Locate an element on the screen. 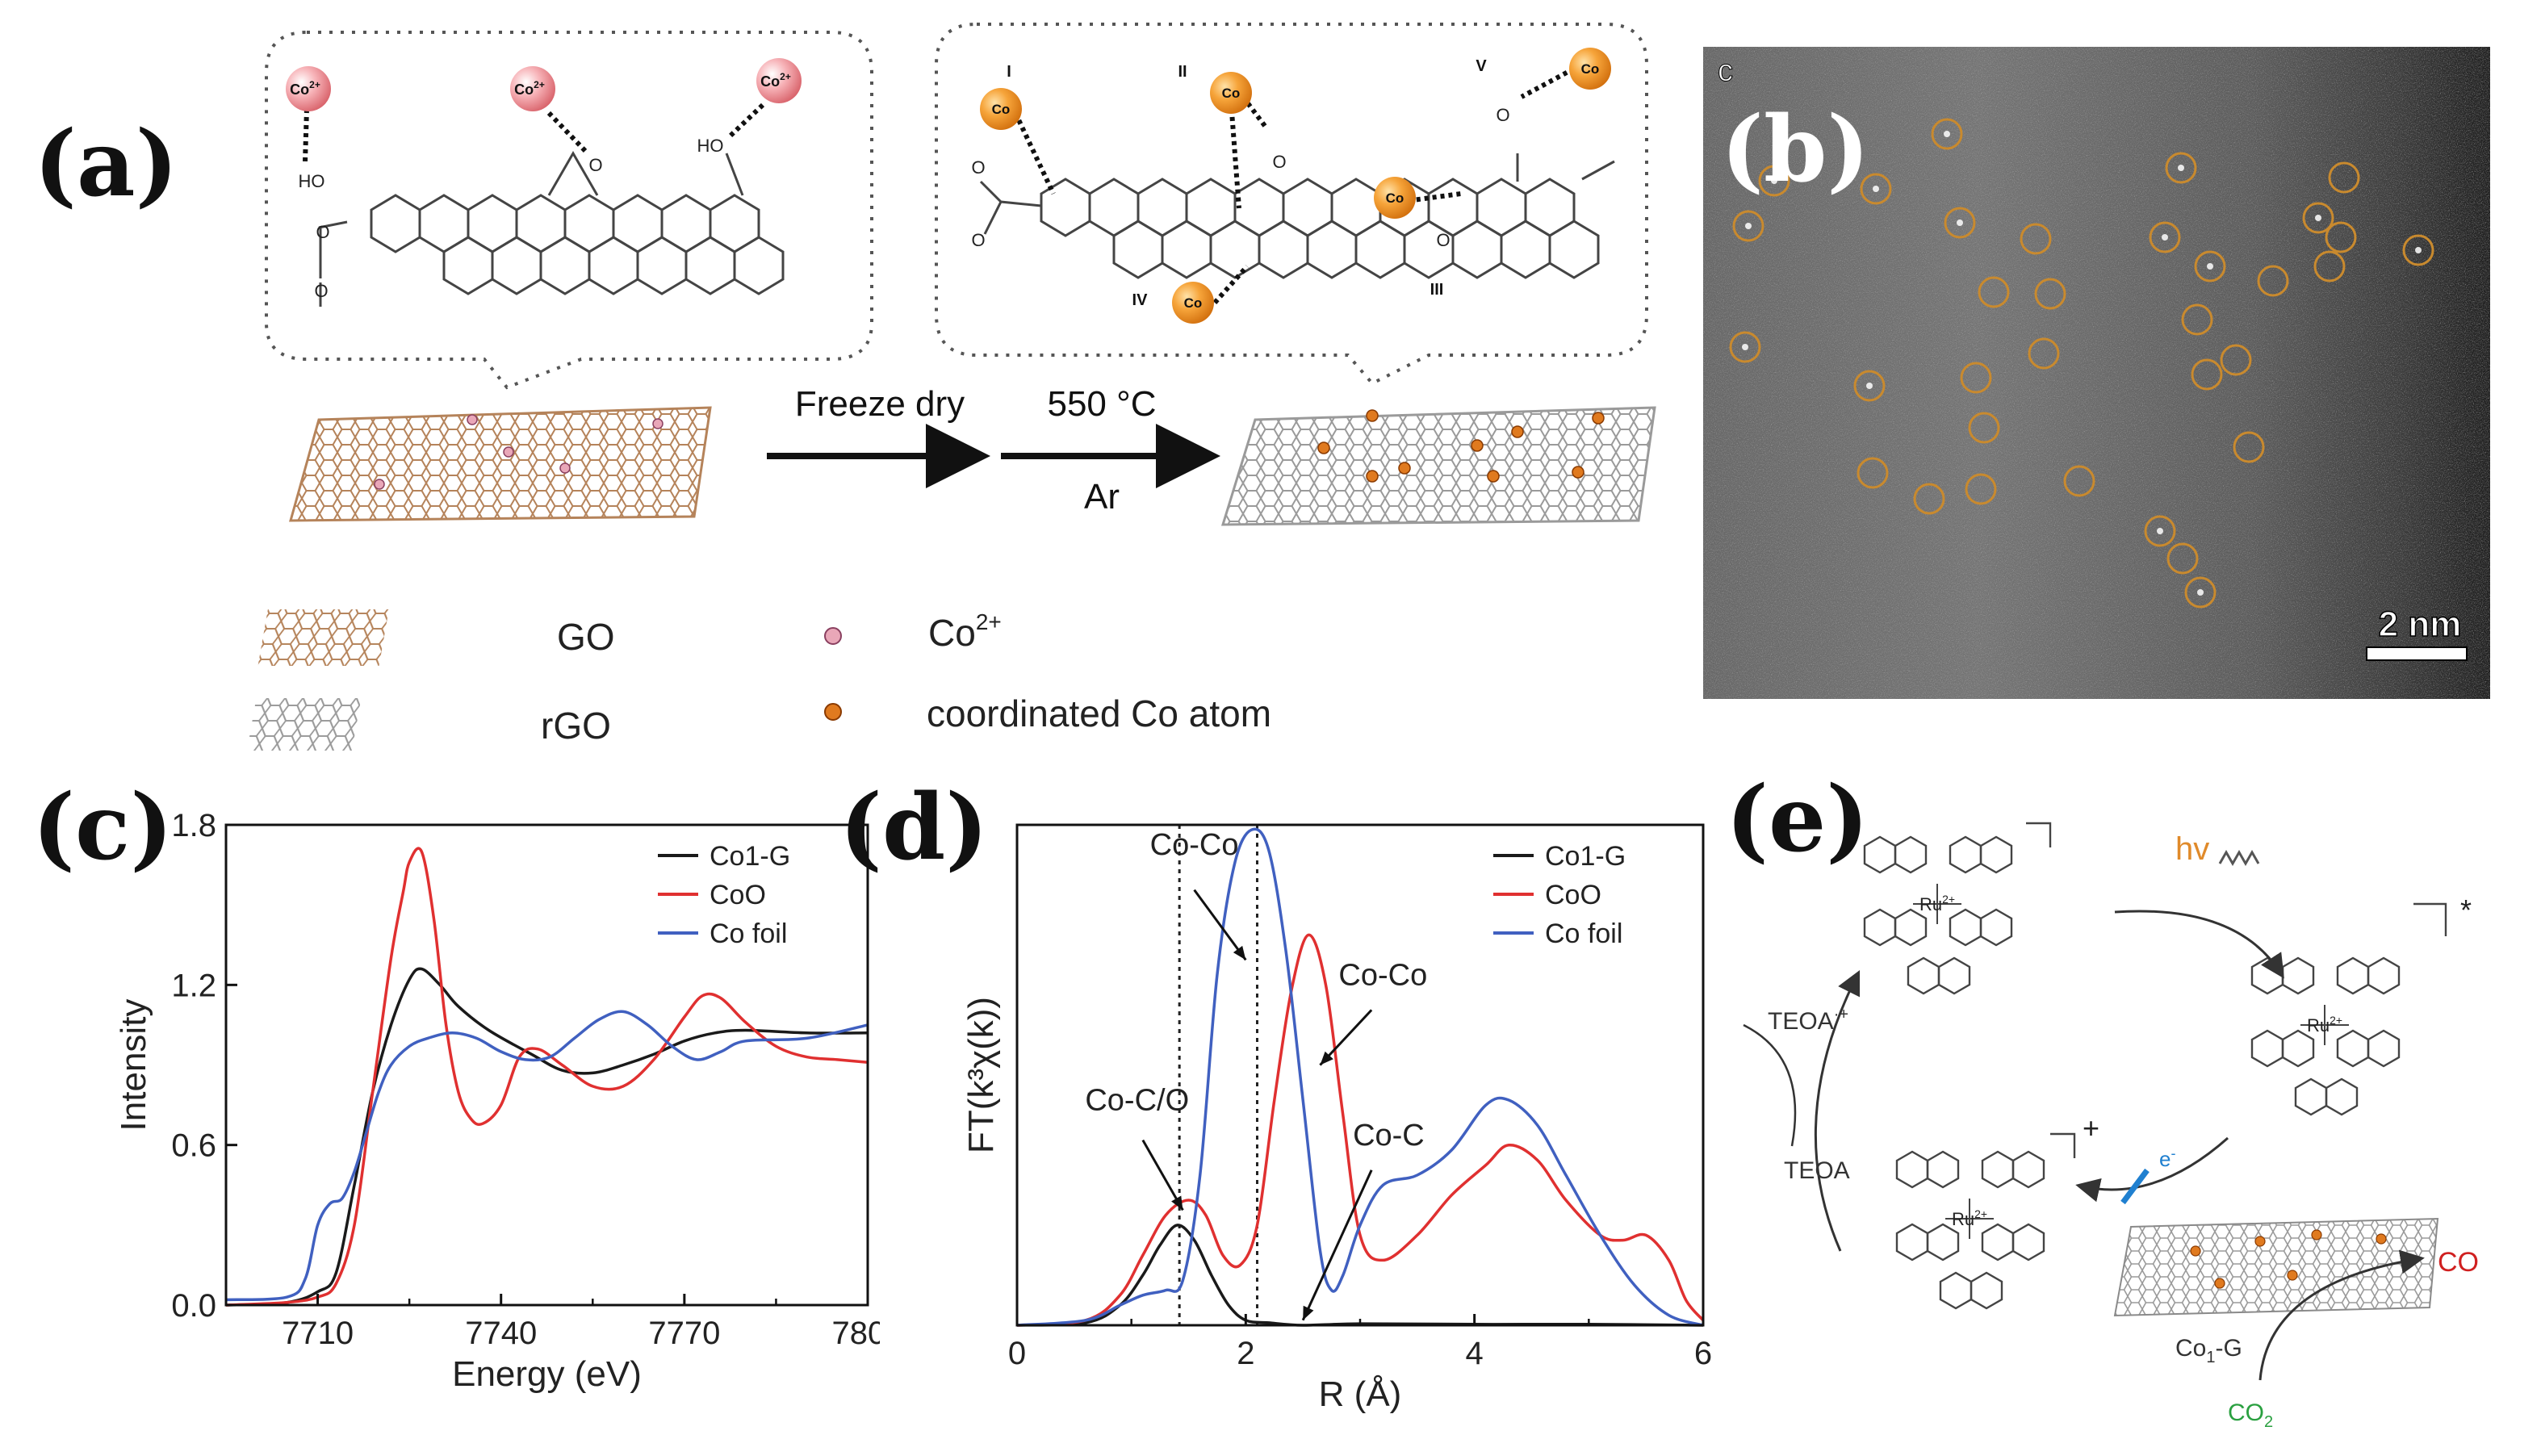 Image resolution: width=2541 pixels, height=1456 pixels. o-carbonyl-label: O is located at coordinates (321, 291).